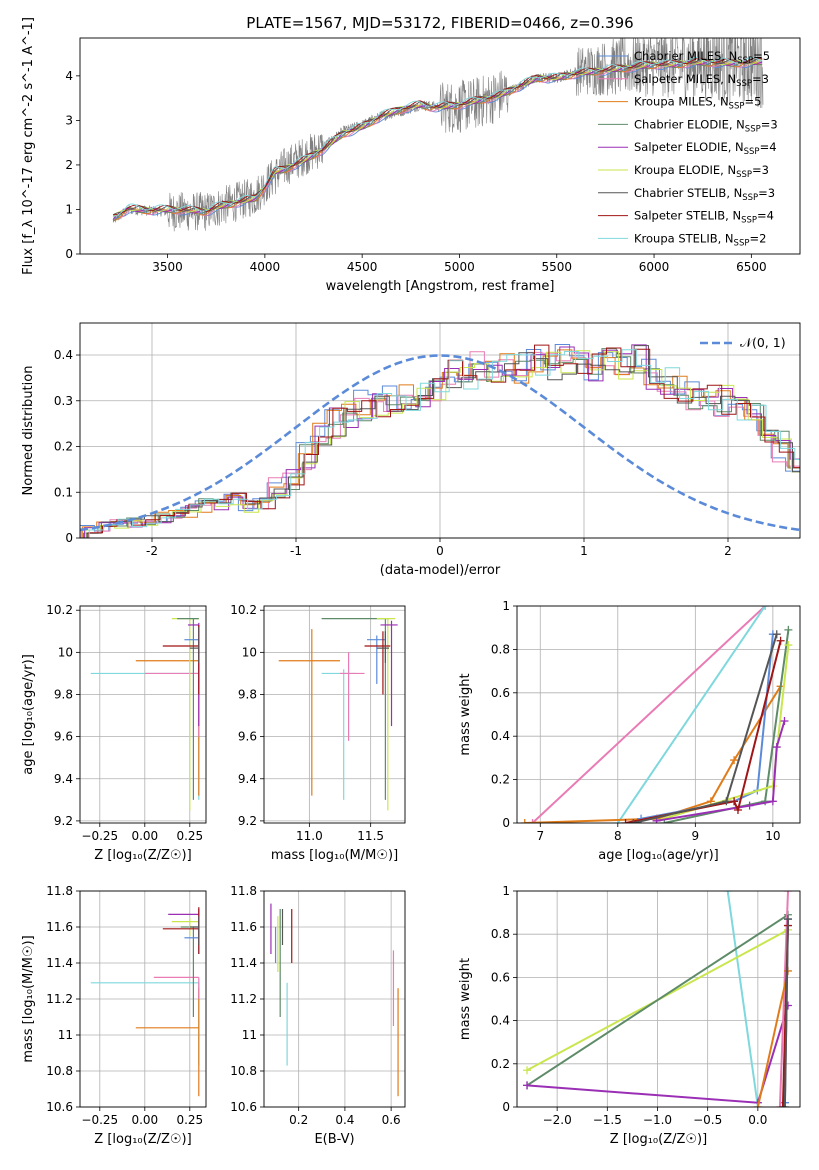 This screenshot has height=1170, width=819. I want to click on x-tick-label: 11.0, so click(309, 836).